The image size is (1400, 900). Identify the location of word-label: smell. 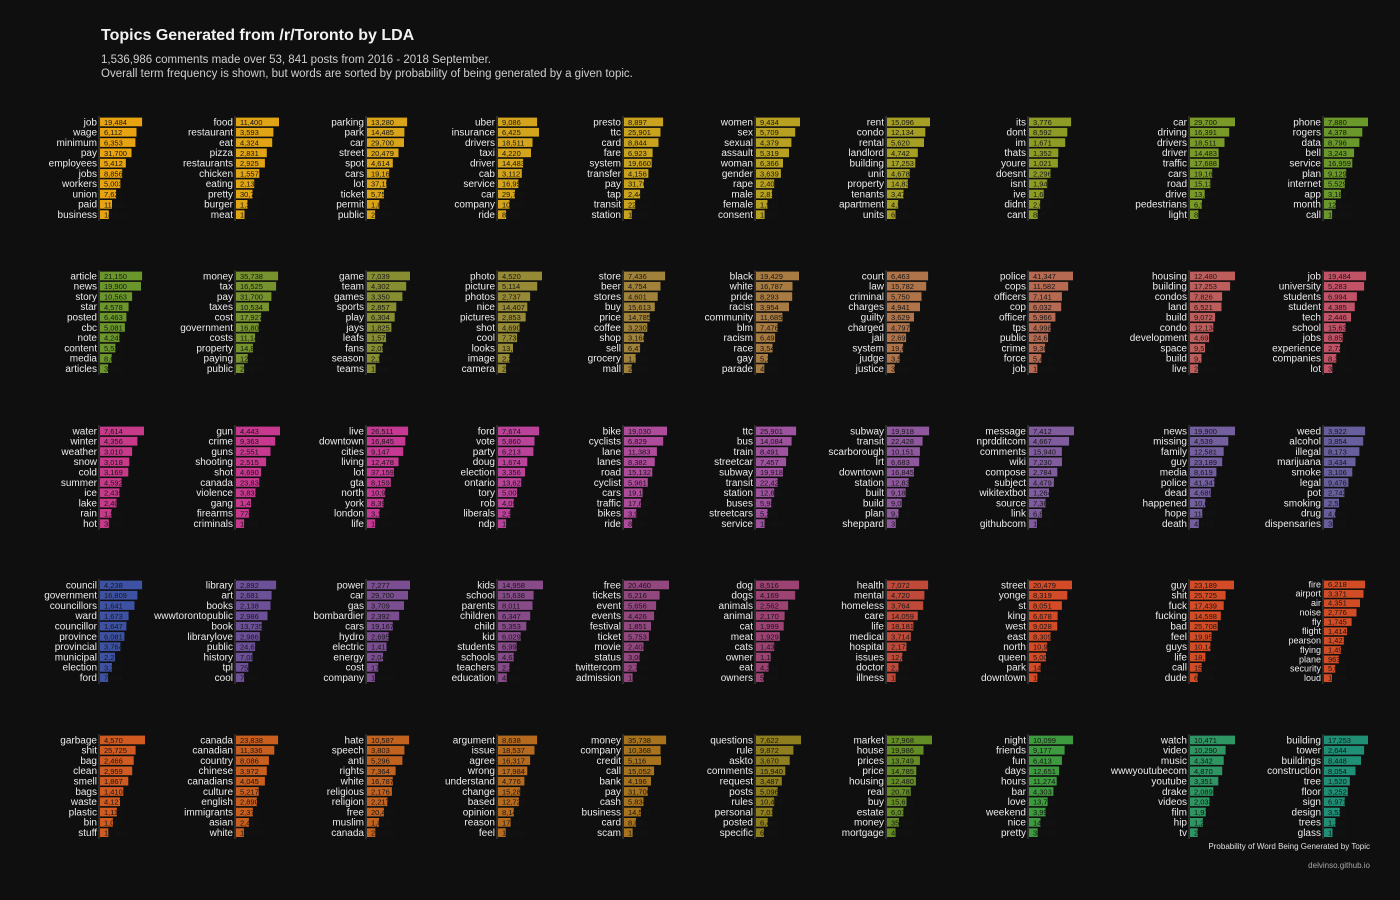
(85, 782).